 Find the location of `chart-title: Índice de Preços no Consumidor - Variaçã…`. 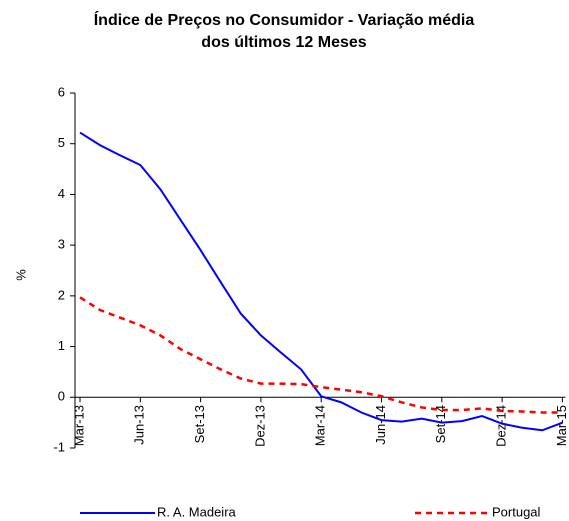

chart-title: Índice de Preços no Consumidor - Variaçã… is located at coordinates (284, 31).